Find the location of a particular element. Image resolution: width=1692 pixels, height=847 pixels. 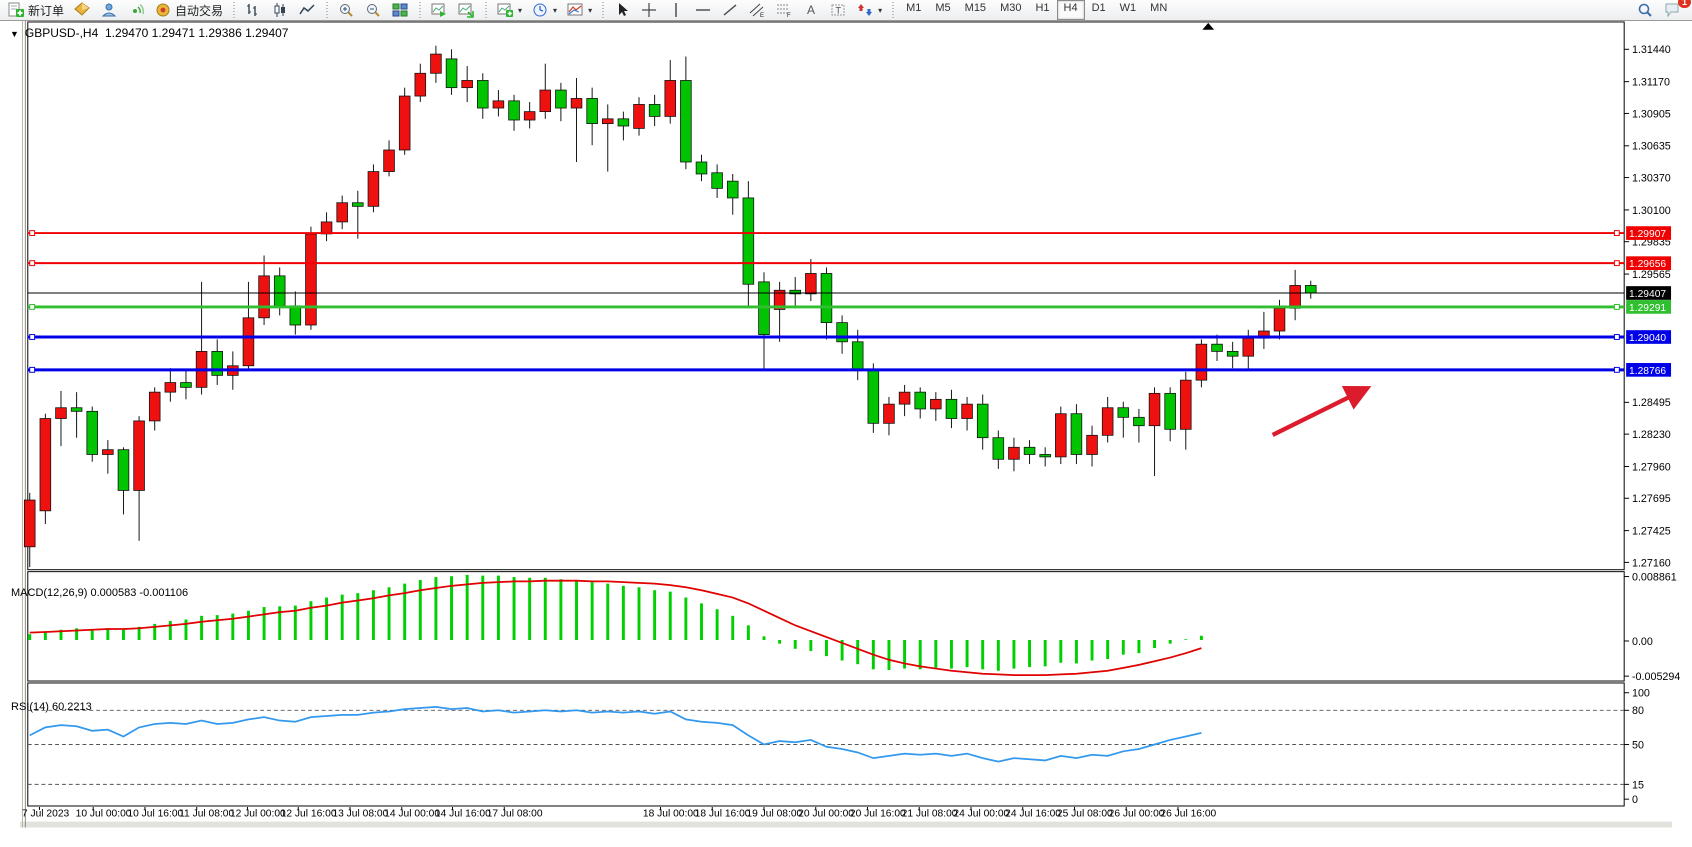

timeframe-d1-button: D1 is located at coordinates (1098, 8).